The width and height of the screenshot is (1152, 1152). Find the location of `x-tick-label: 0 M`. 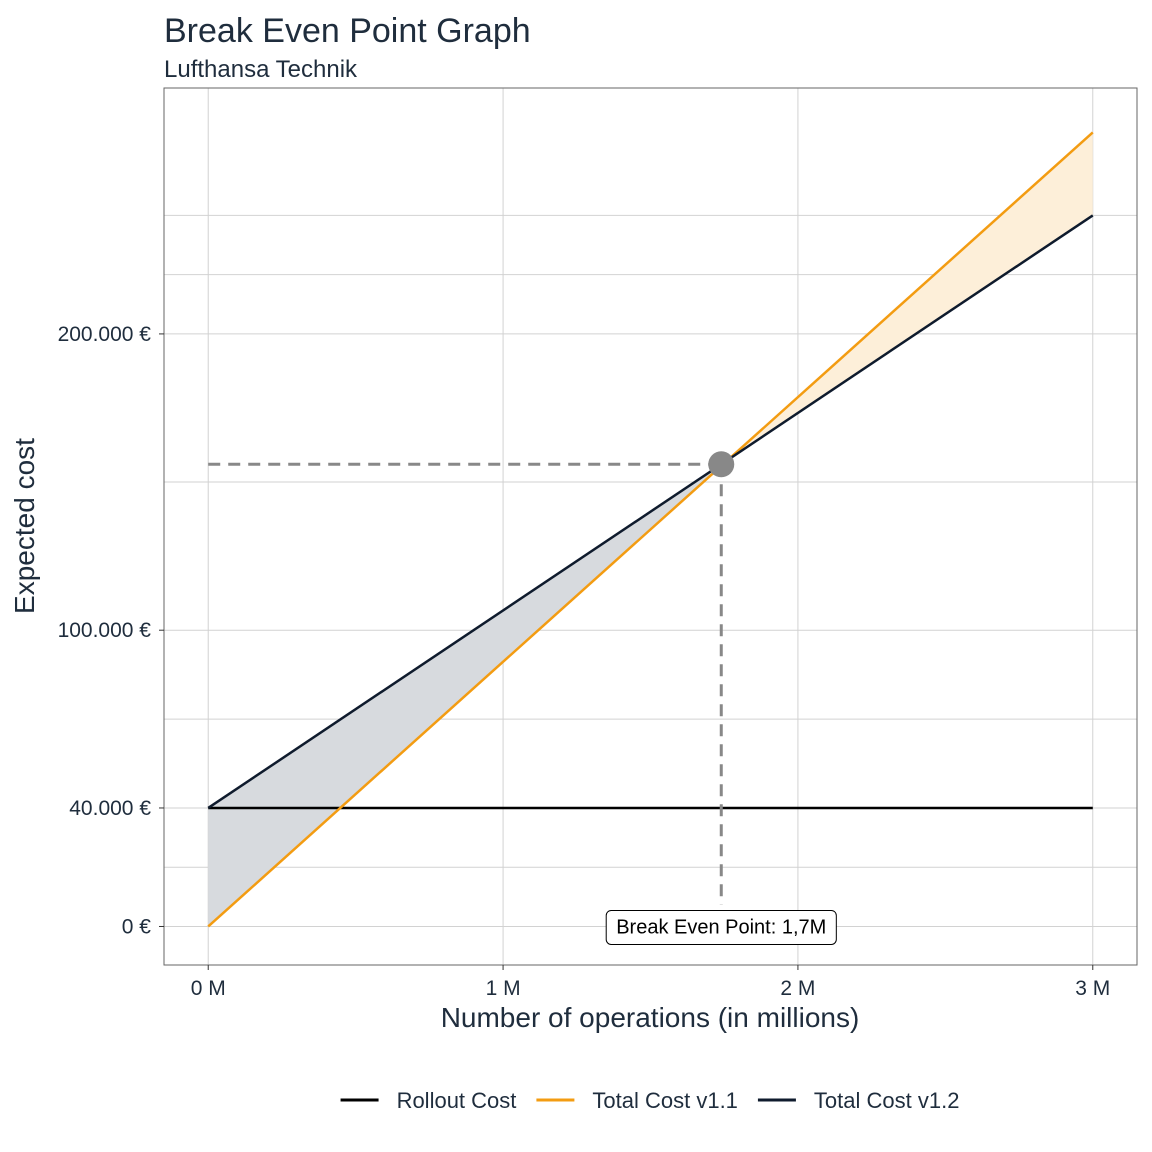

x-tick-label: 0 M is located at coordinates (208, 988).